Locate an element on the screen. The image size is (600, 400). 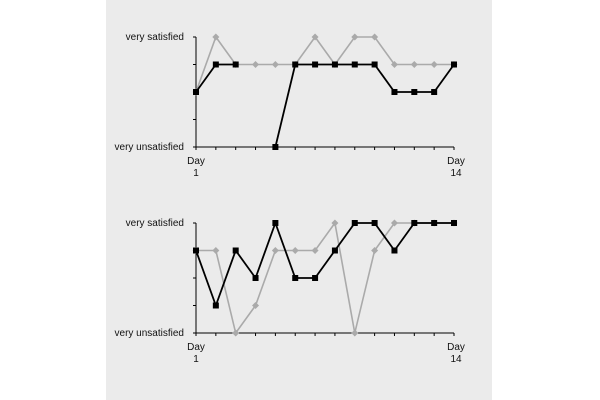
series-0-line is located at coordinates (325, 278).